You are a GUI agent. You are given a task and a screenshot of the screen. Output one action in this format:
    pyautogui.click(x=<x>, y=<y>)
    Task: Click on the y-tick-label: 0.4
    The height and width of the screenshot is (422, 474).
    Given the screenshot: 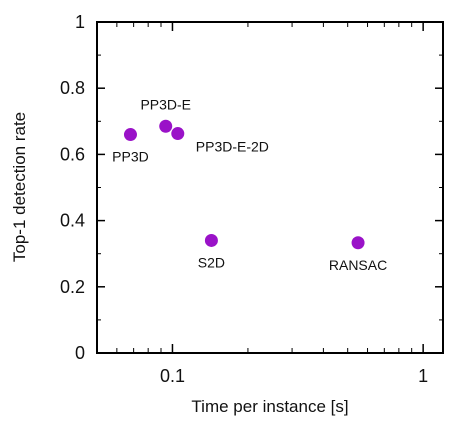 What is the action you would take?
    pyautogui.click(x=72, y=221)
    